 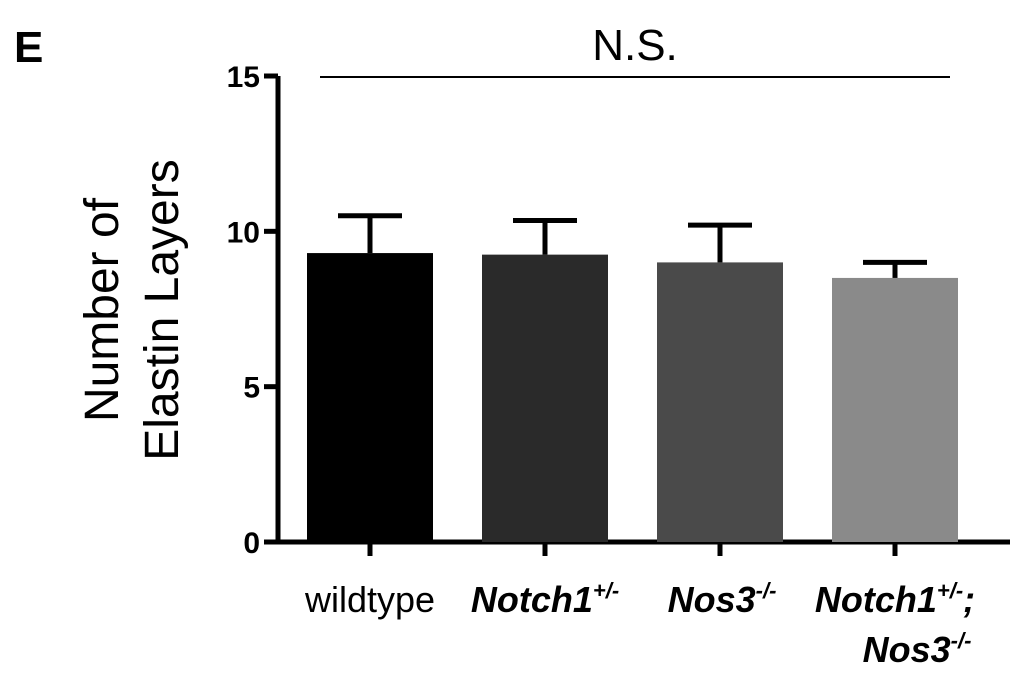 I want to click on y-tick-label: 5, so click(x=251, y=388).